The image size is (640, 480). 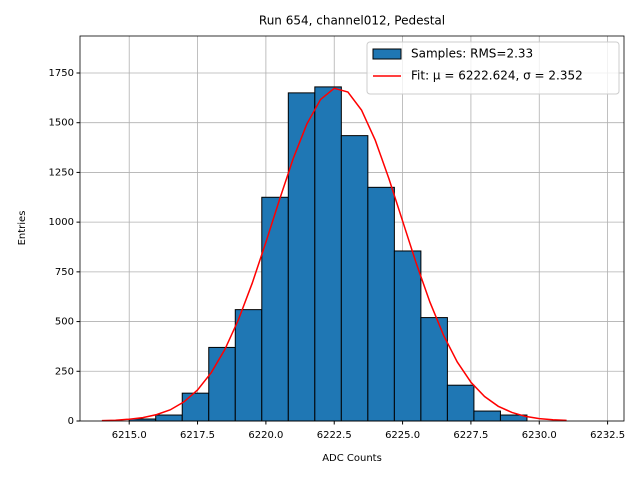 What do you see at coordinates (470, 435) in the screenshot?
I see `x-tick-label: 6227.5` at bounding box center [470, 435].